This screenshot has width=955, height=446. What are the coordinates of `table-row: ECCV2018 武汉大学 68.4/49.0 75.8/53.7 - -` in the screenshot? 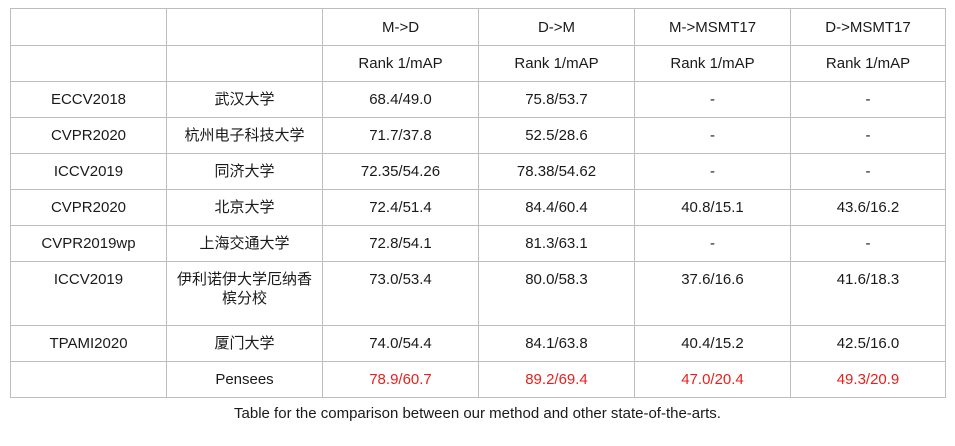 It's located at (478, 99).